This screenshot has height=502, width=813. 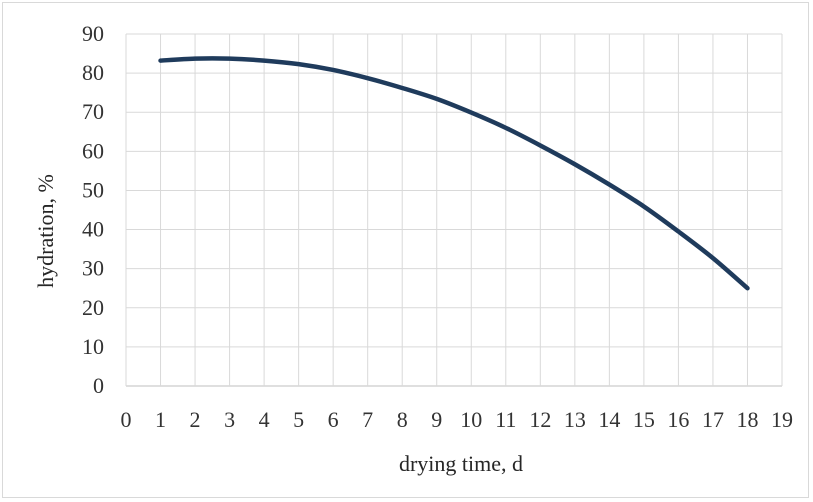 What do you see at coordinates (457, 419) in the screenshot?
I see `x-tick-labels: 0 1 2 3 4 5 6 7 8 9 10 11 12 13 14 15 16 17 18 19` at bounding box center [457, 419].